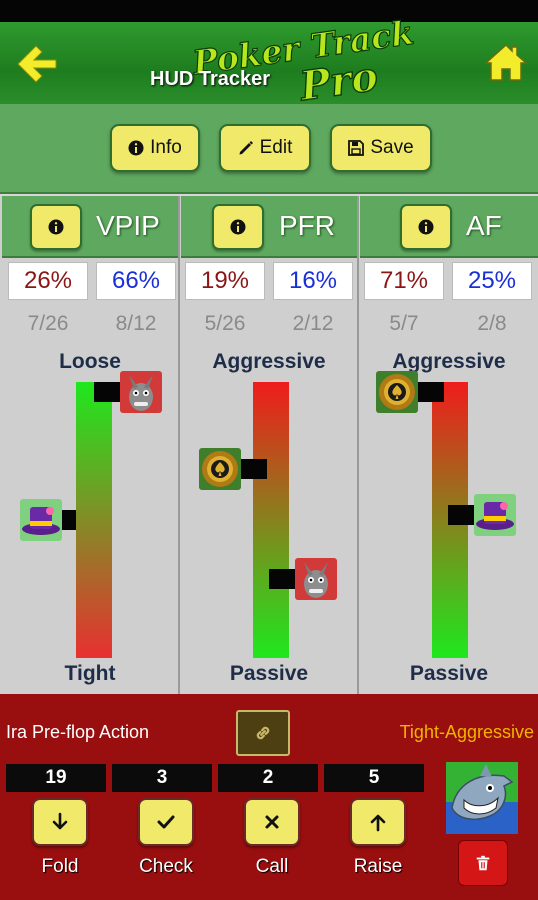 Image resolution: width=538 pixels, height=900 pixels. I want to click on vpip-info-button, so click(56, 227).